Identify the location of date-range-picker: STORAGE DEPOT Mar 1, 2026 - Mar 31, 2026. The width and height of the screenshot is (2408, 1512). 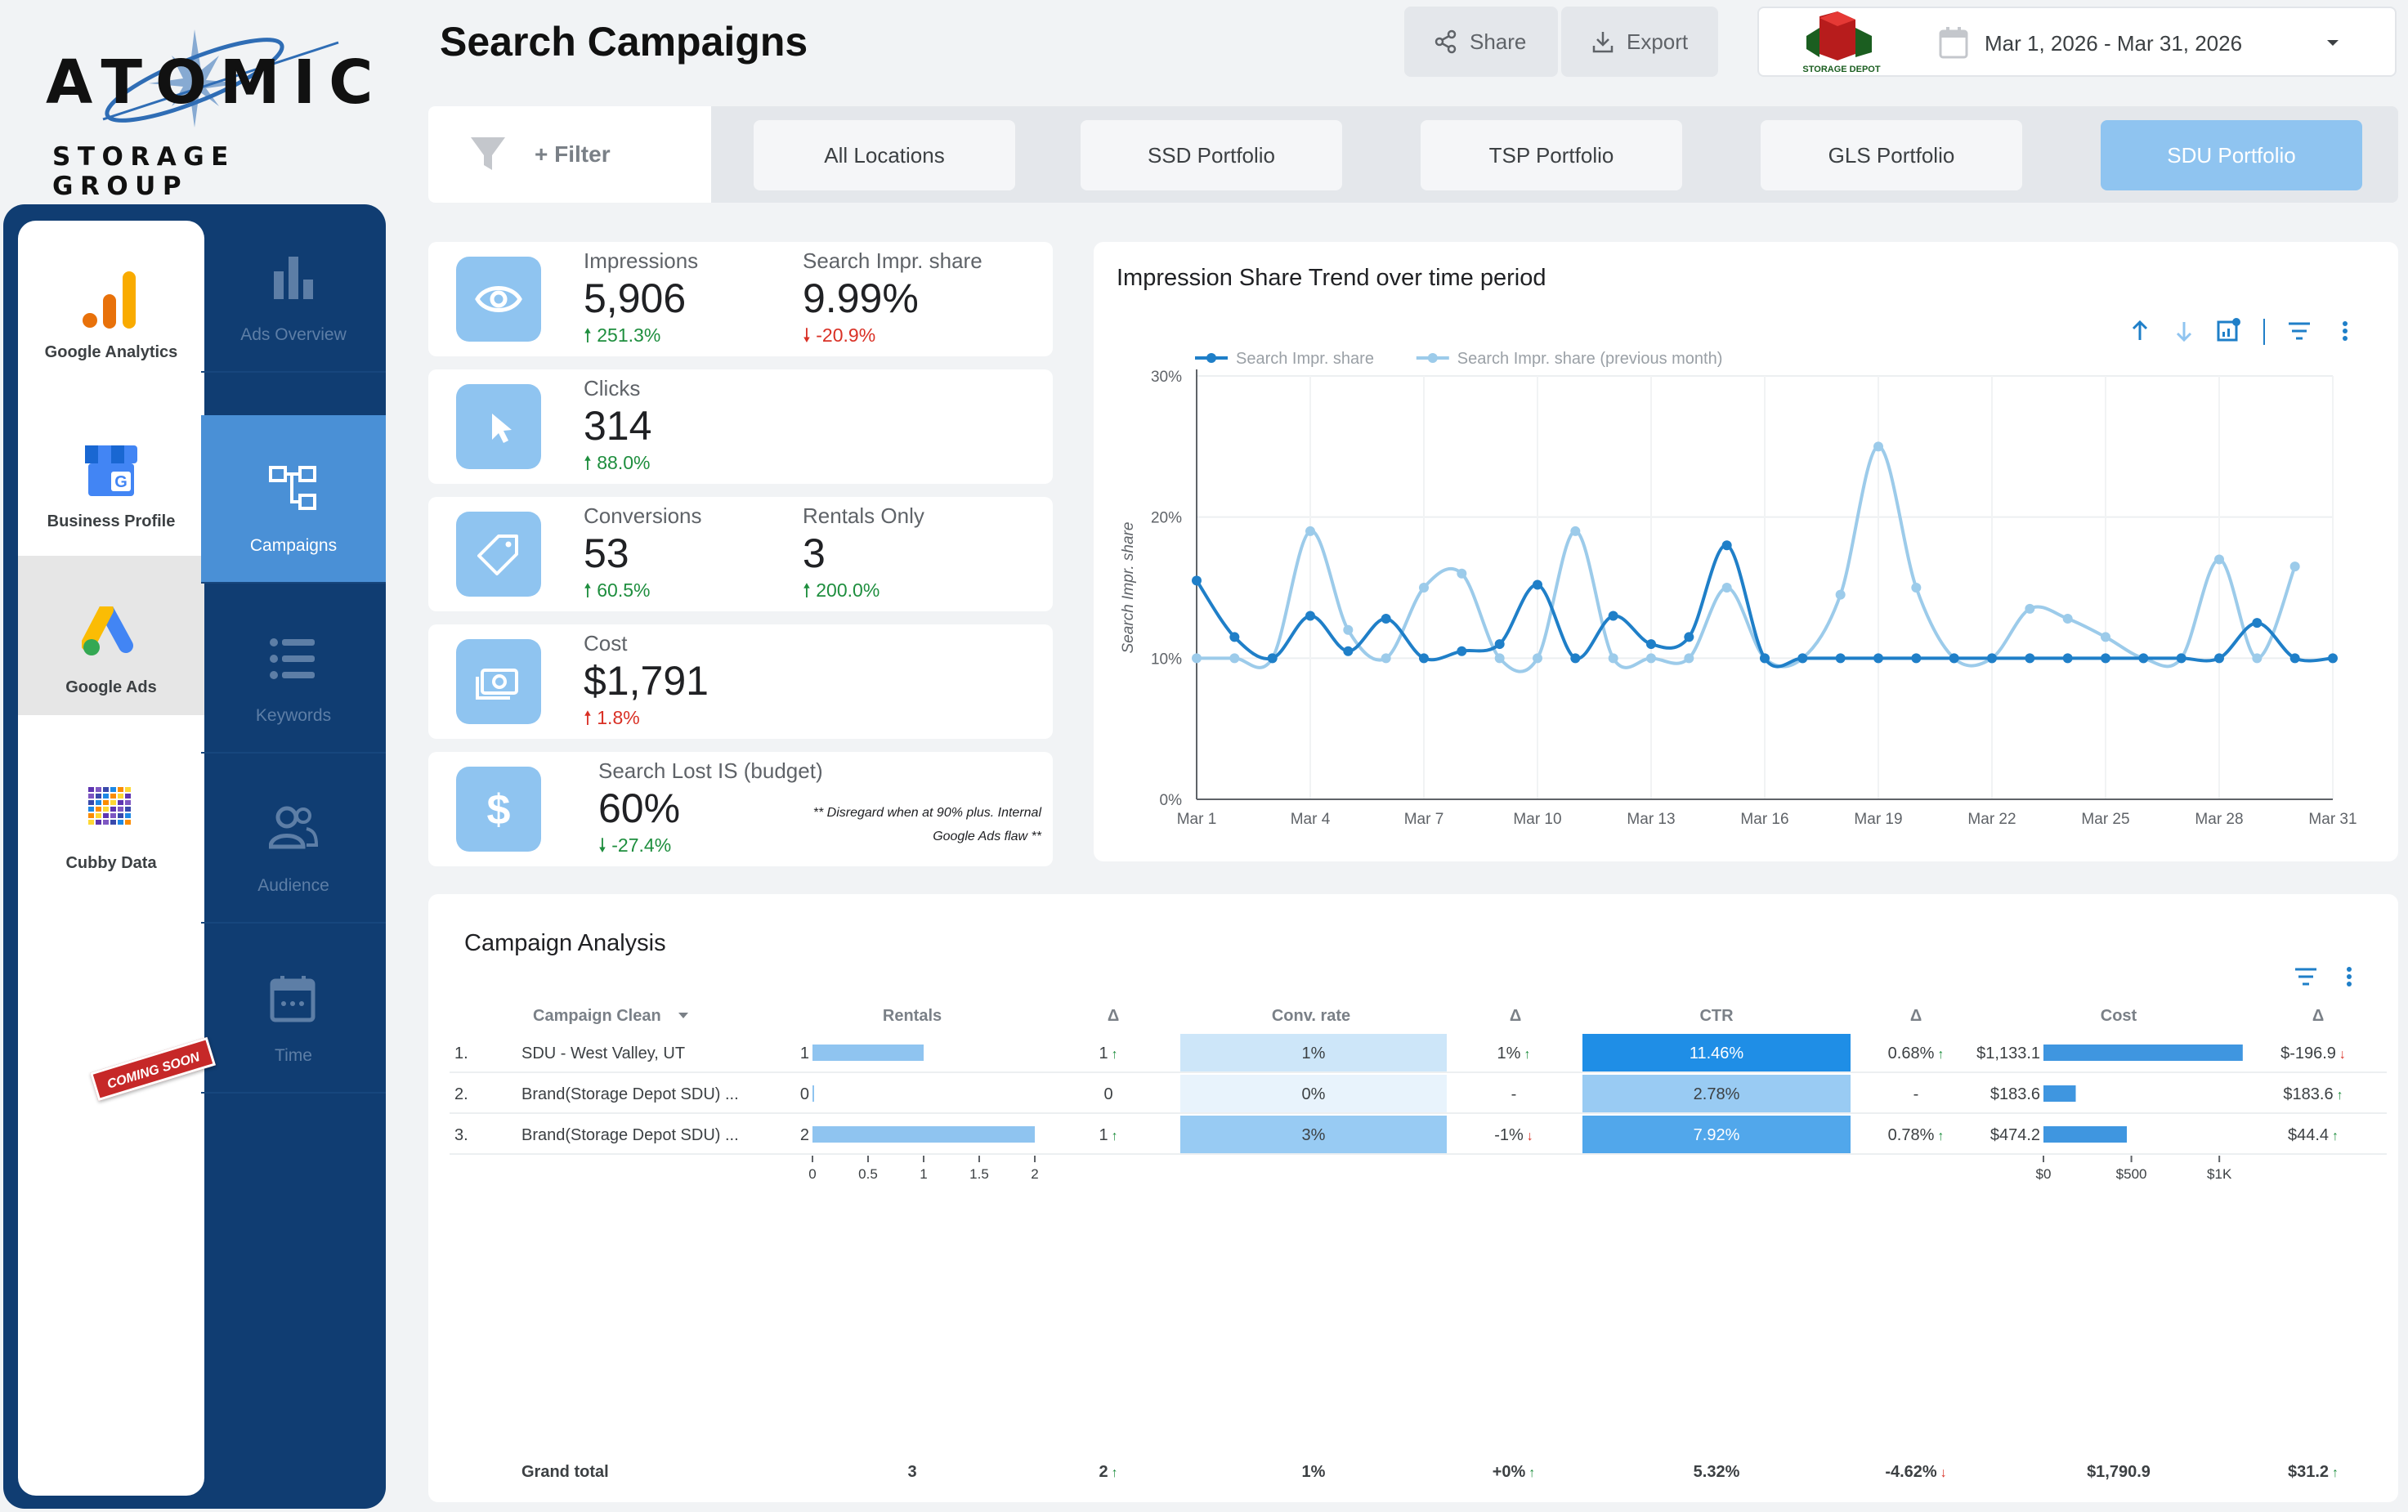
(2077, 42).